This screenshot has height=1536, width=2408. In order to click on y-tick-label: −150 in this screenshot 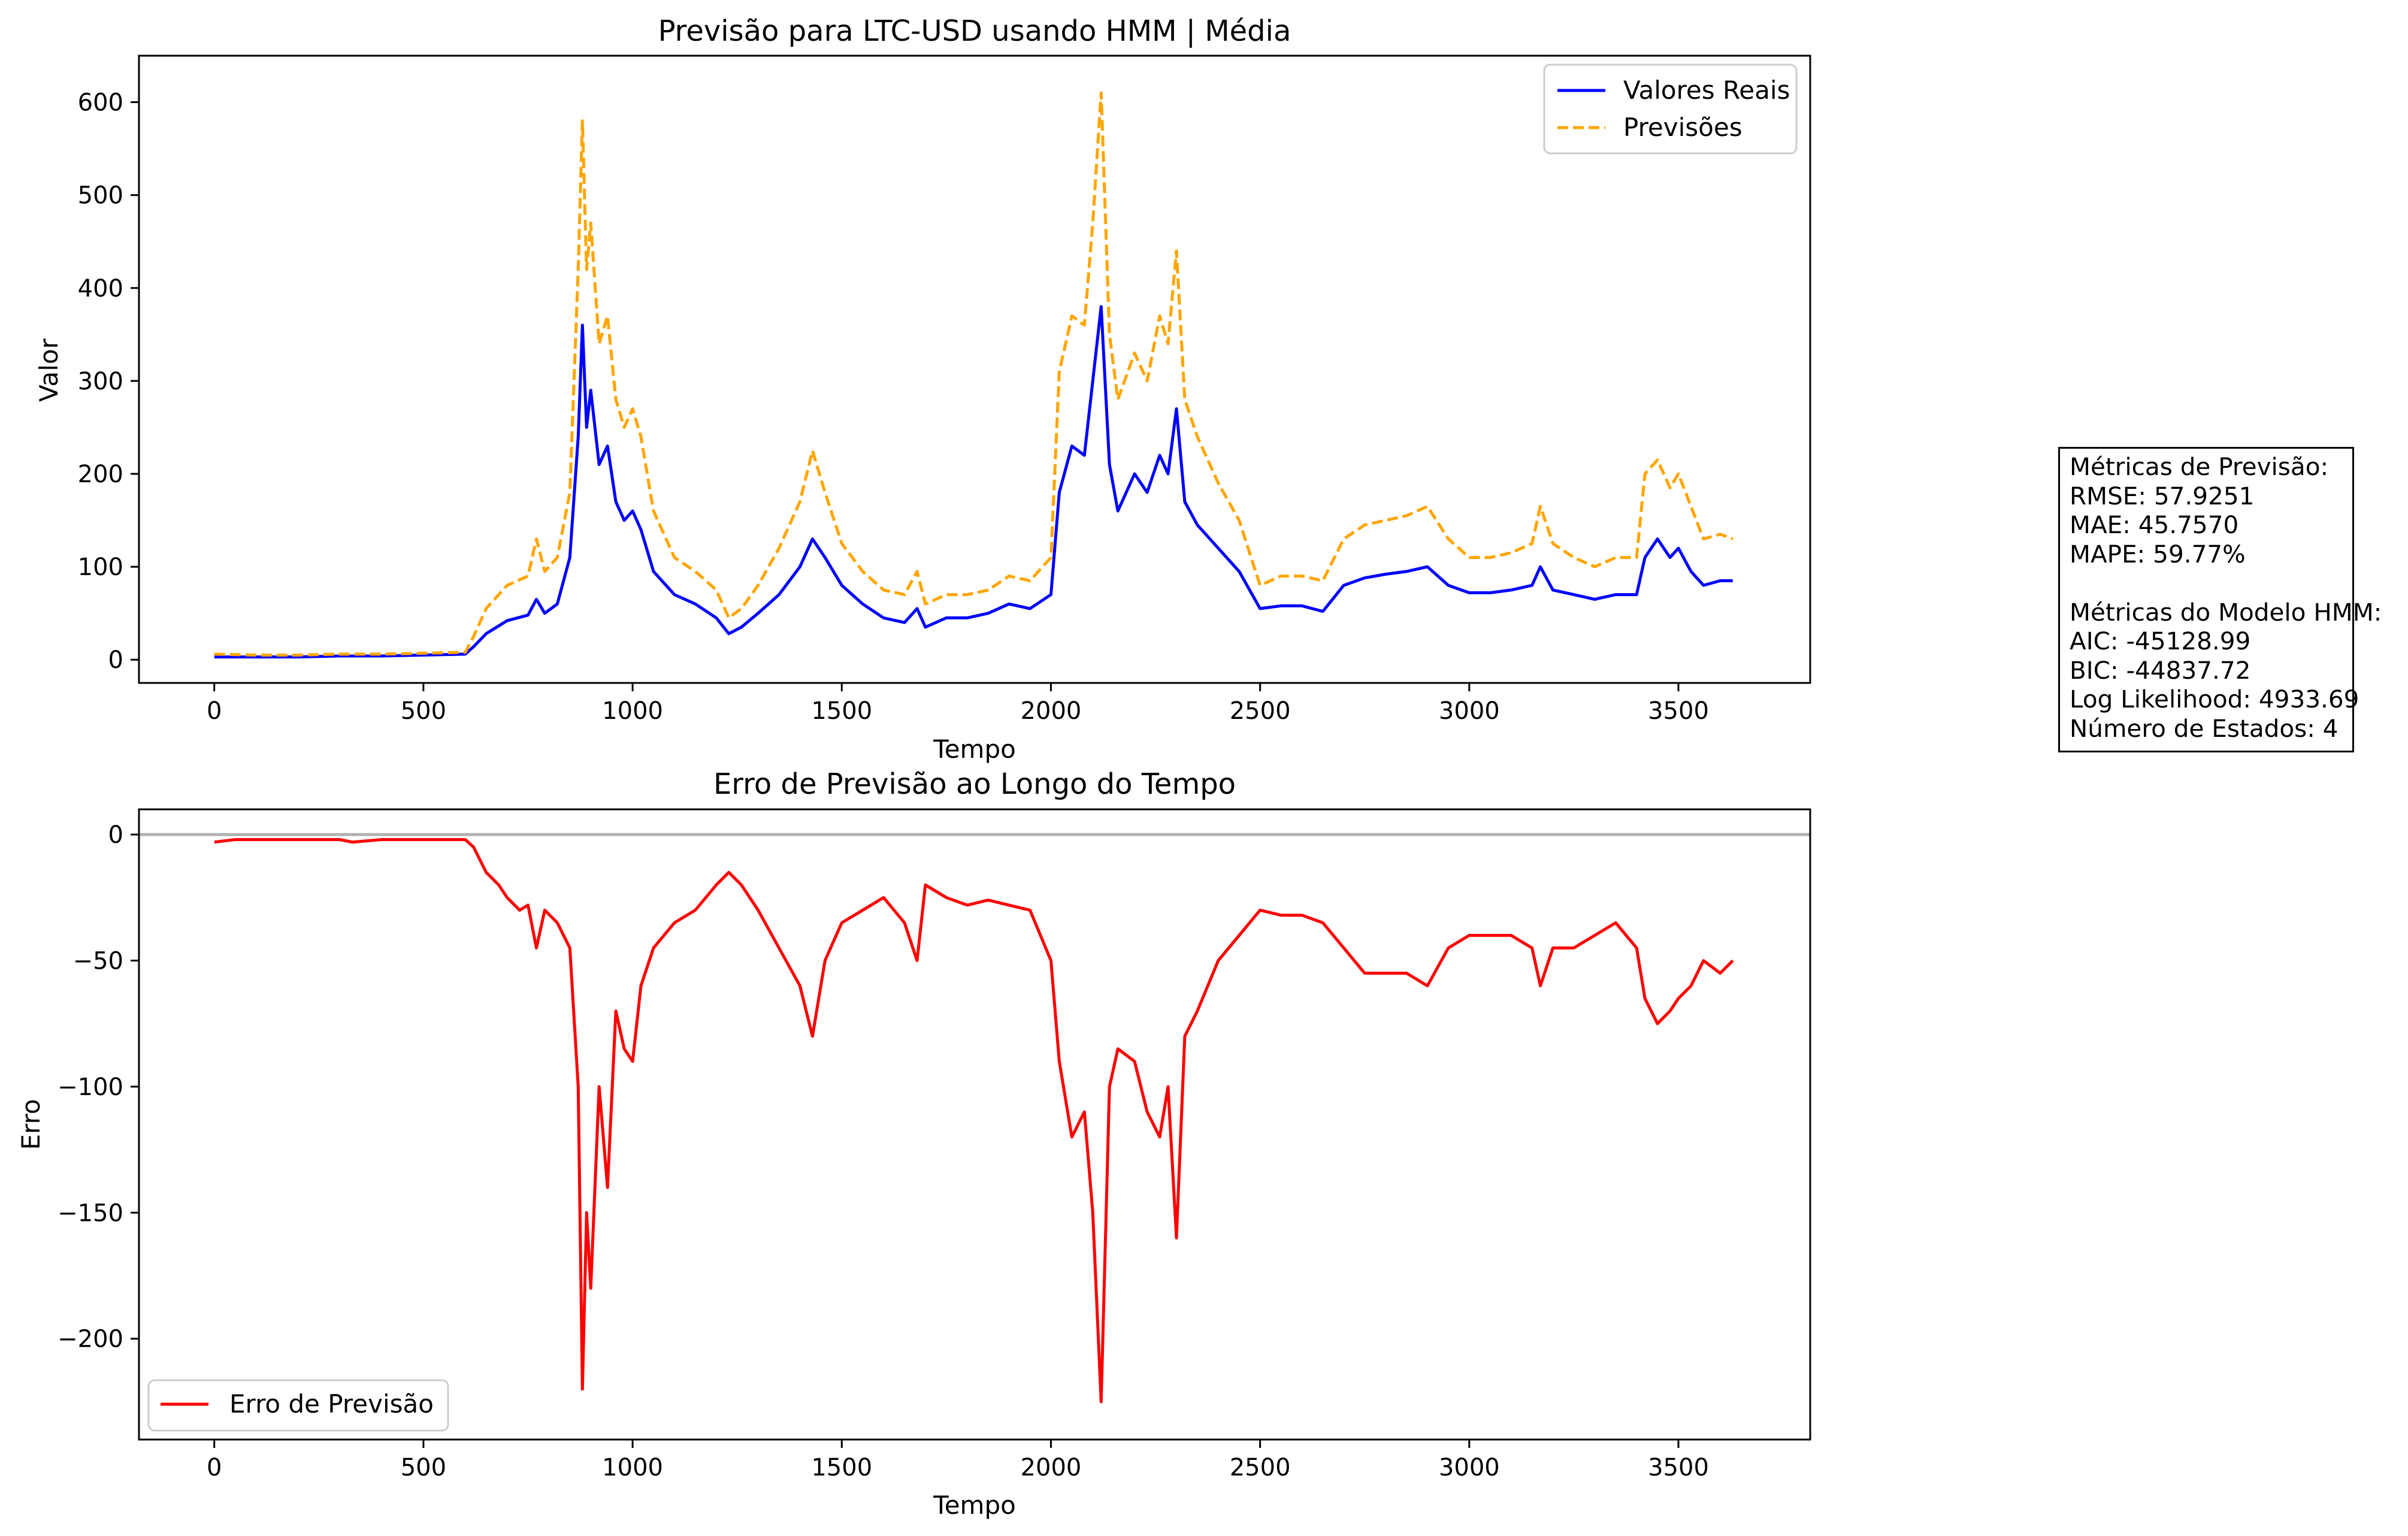, I will do `click(90, 1213)`.